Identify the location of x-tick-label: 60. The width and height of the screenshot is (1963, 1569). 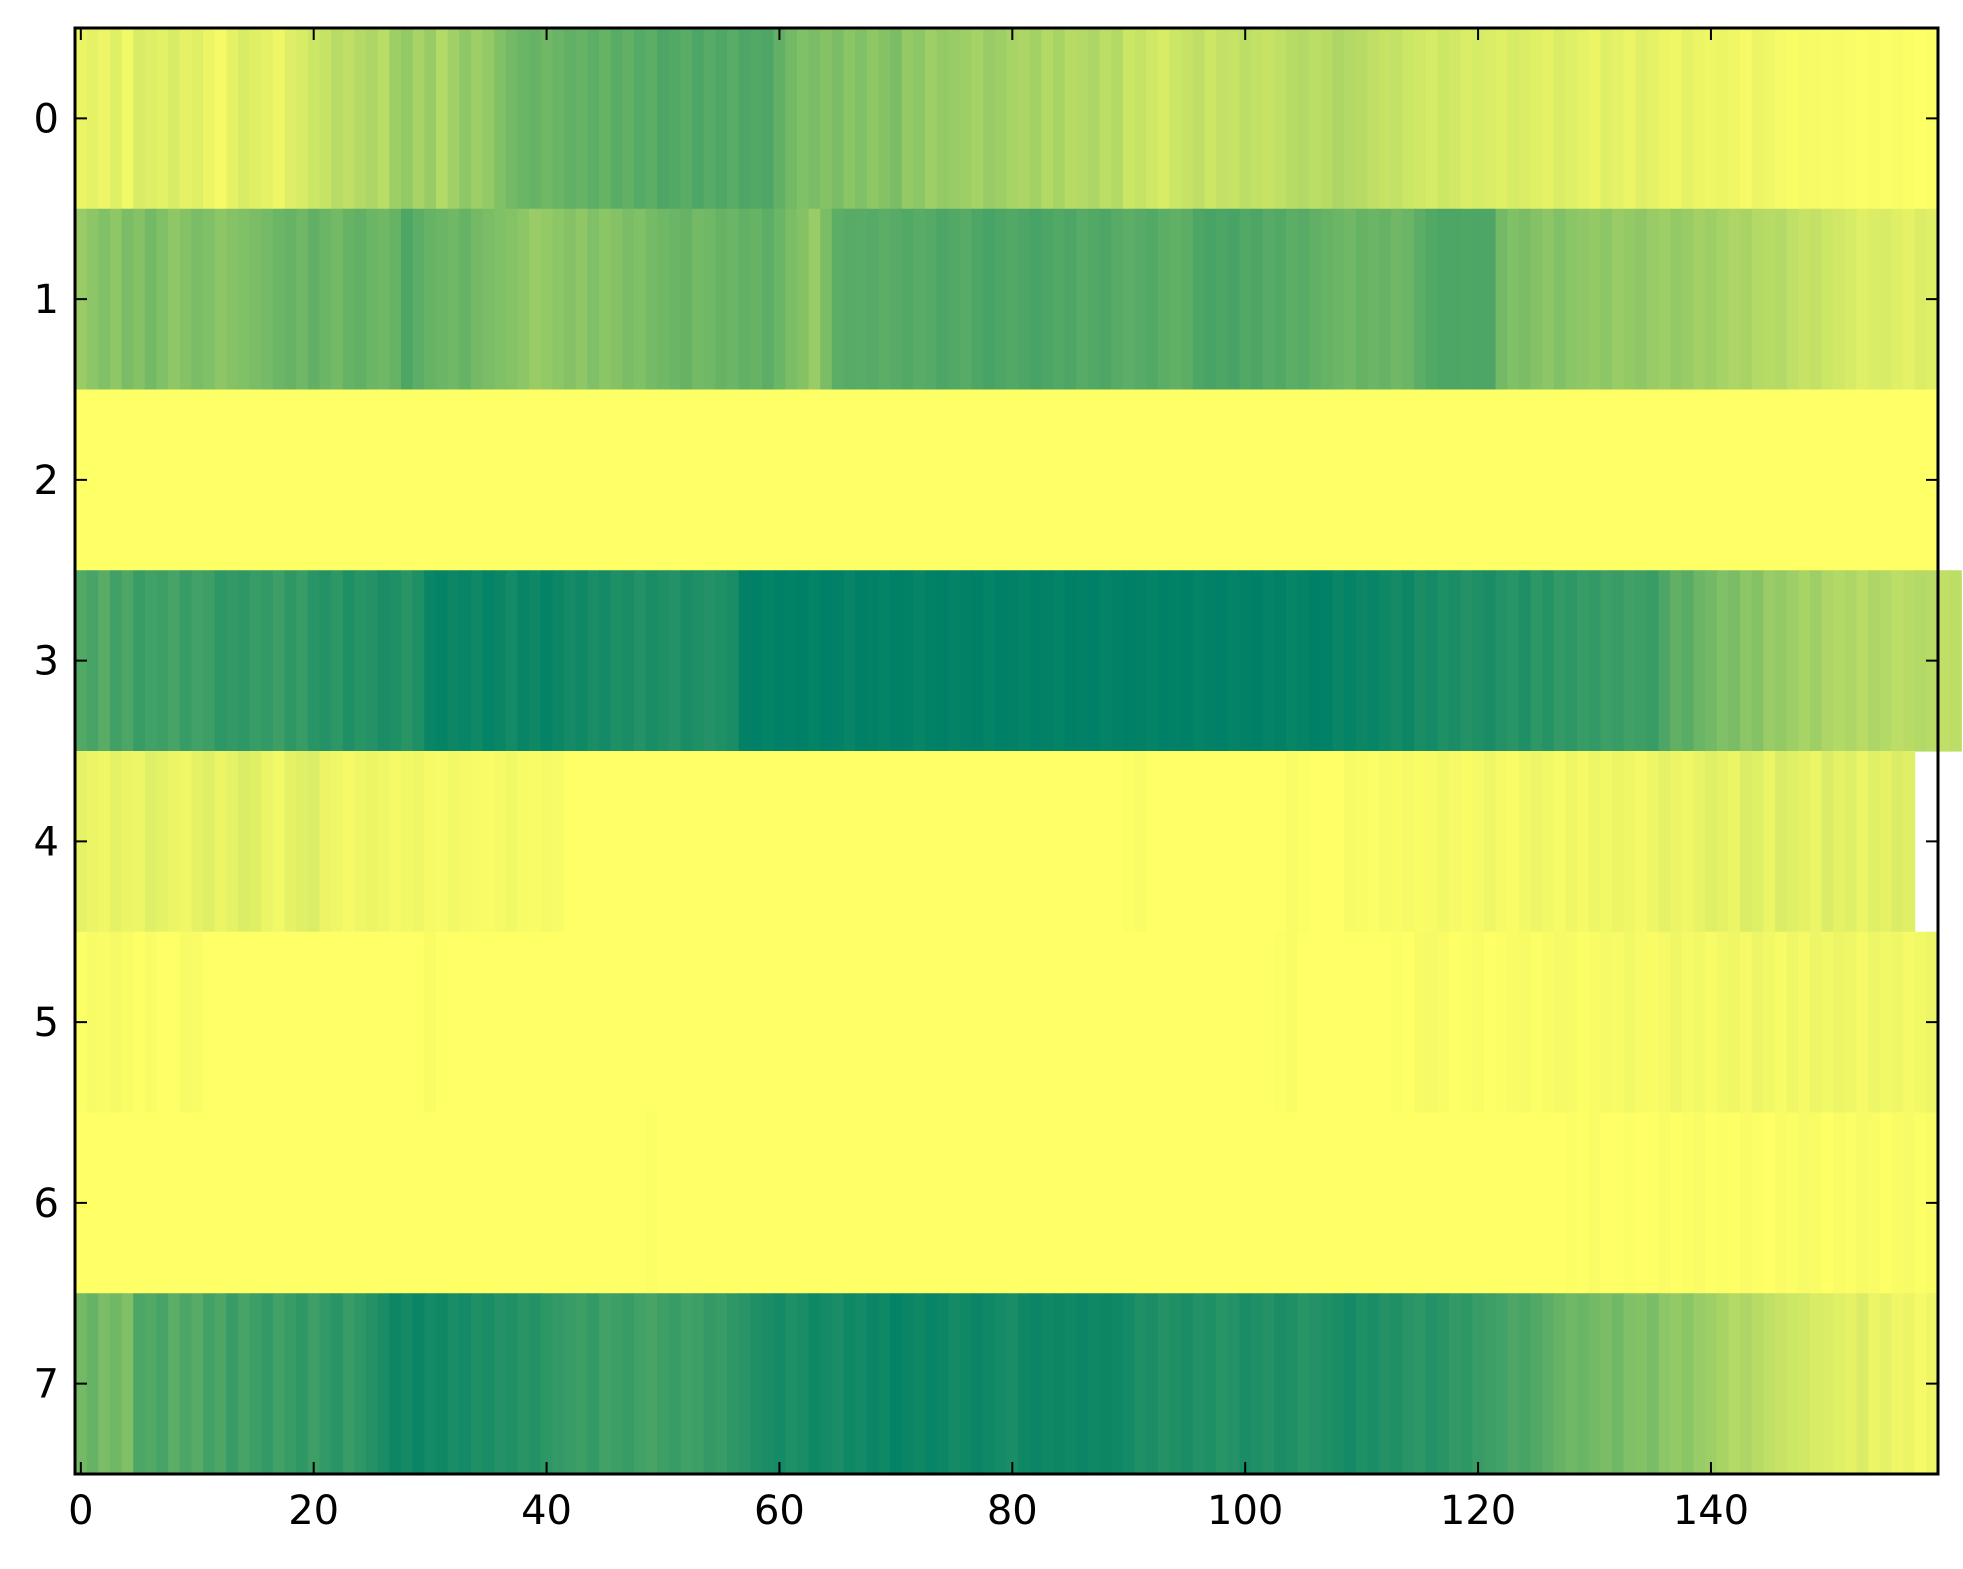
(779, 1511).